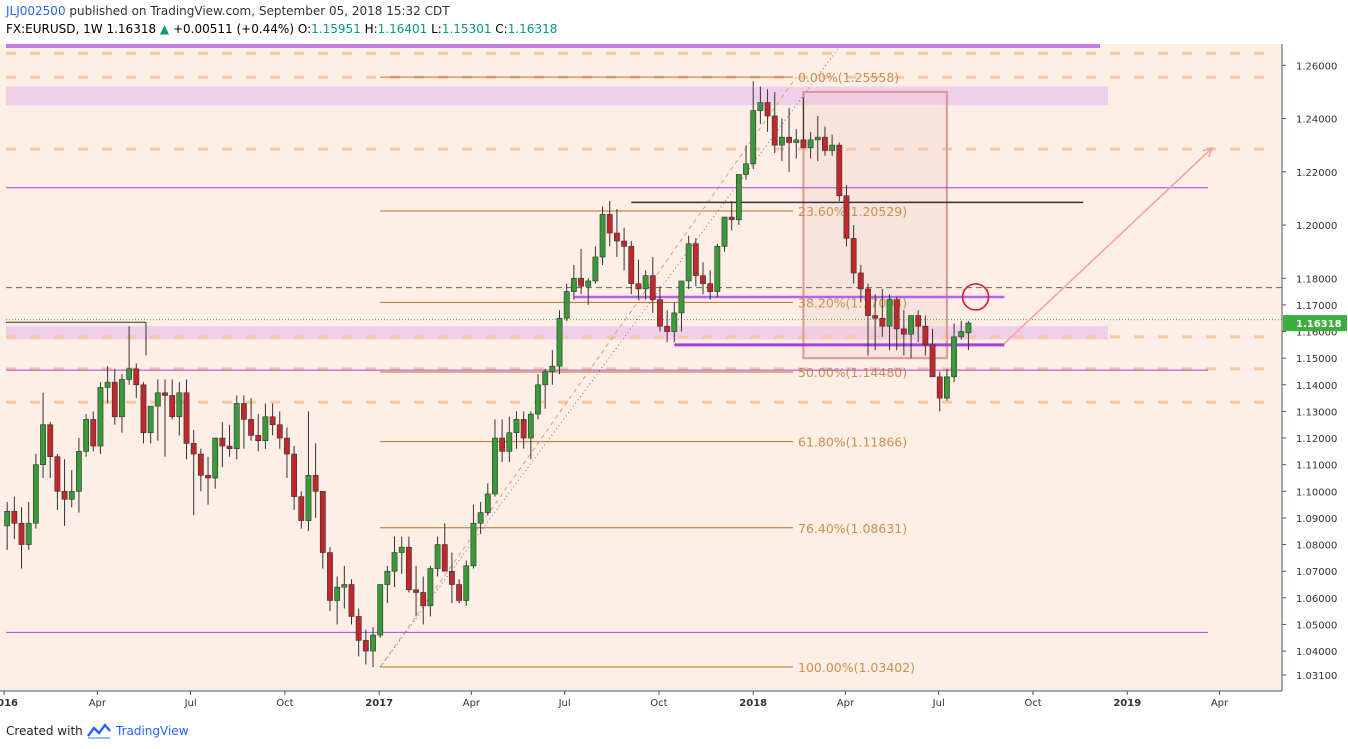 The width and height of the screenshot is (1348, 749). What do you see at coordinates (99, 731) in the screenshot?
I see `tradingview-logo-icon` at bounding box center [99, 731].